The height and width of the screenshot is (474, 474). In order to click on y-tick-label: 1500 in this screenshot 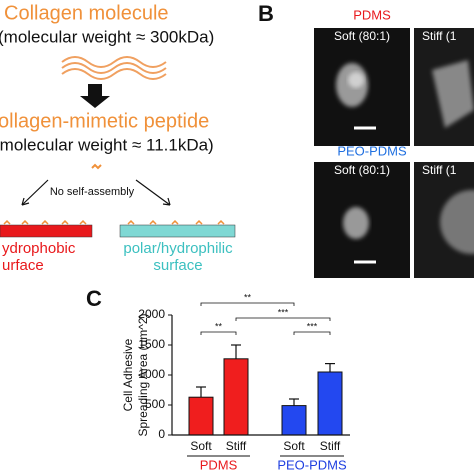, I will do `click(151, 344)`.